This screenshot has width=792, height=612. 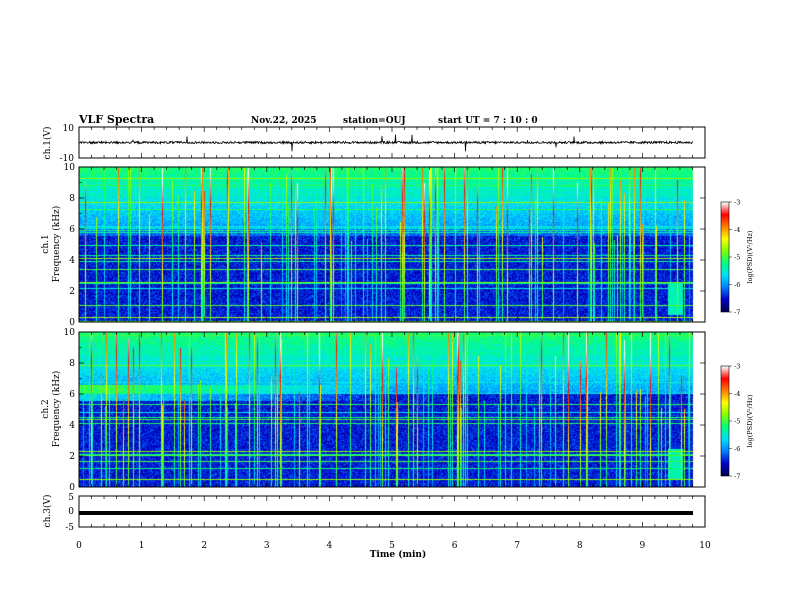 I want to click on x-tick-label: 3, so click(x=267, y=546).